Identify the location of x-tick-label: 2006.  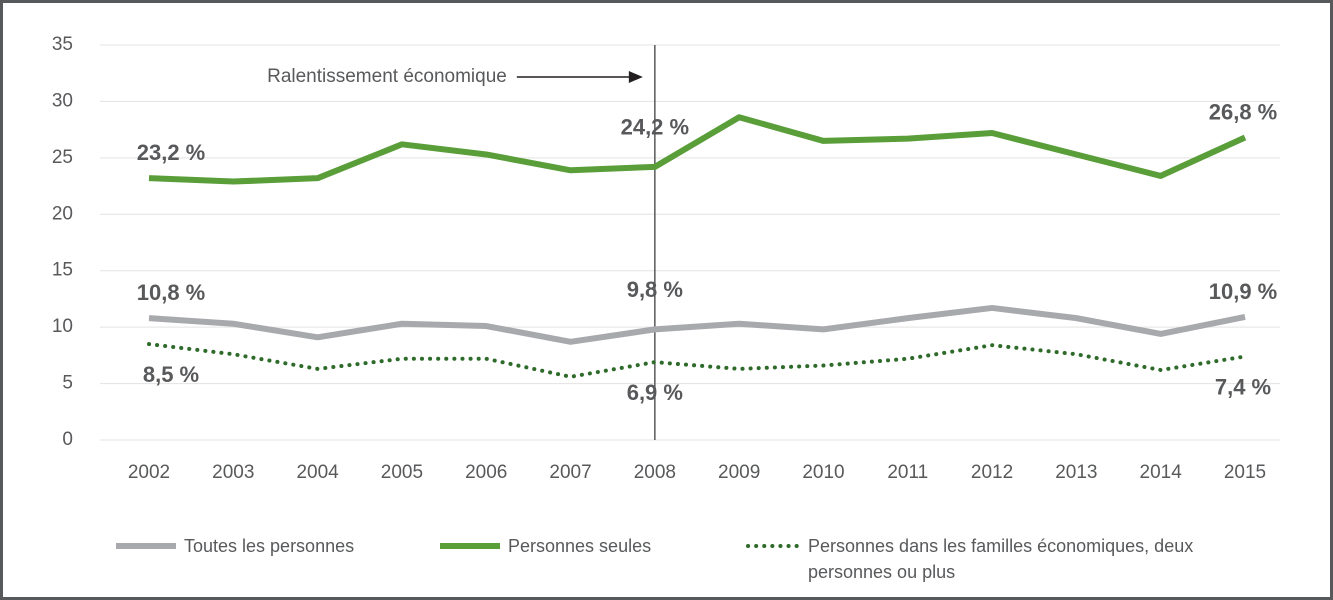
(486, 472).